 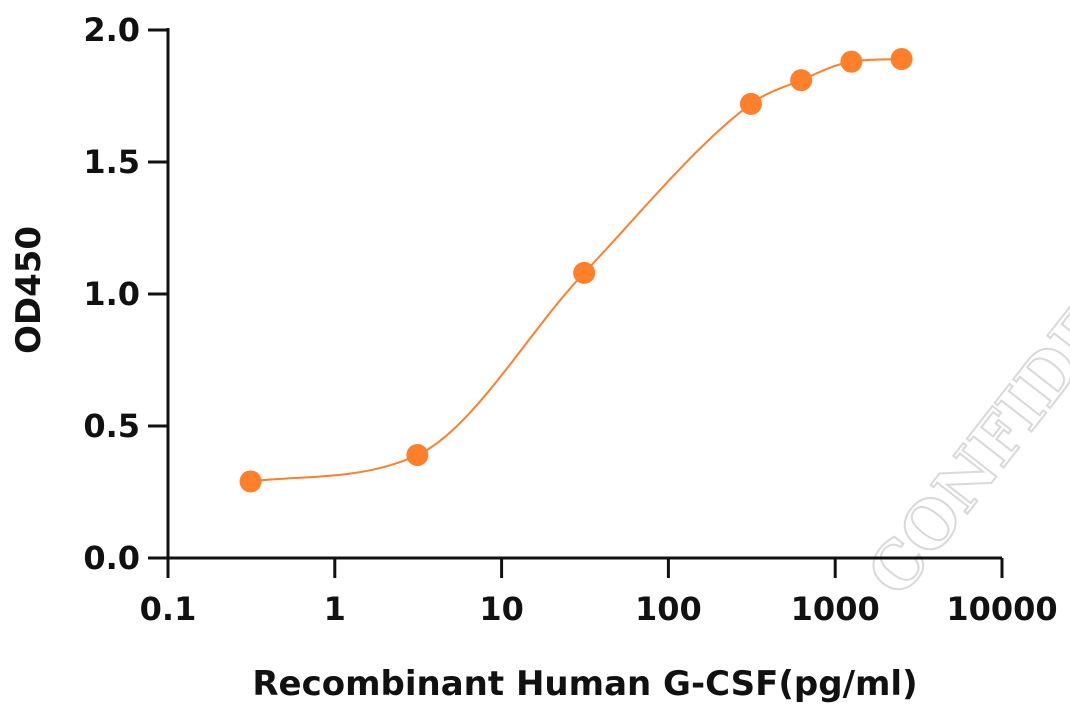 What do you see at coordinates (599, 593) in the screenshot?
I see `x-ticks: 0.1 1 10 100 1000 10000` at bounding box center [599, 593].